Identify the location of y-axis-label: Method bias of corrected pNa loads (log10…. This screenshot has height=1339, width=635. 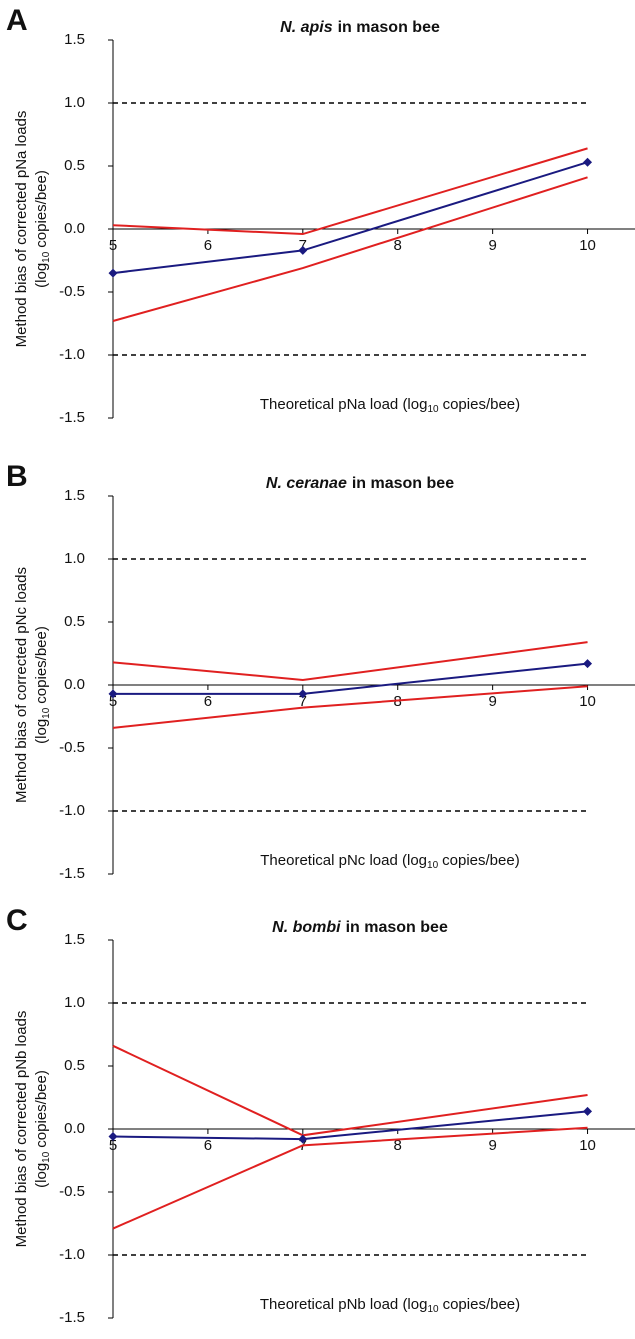
(32, 229).